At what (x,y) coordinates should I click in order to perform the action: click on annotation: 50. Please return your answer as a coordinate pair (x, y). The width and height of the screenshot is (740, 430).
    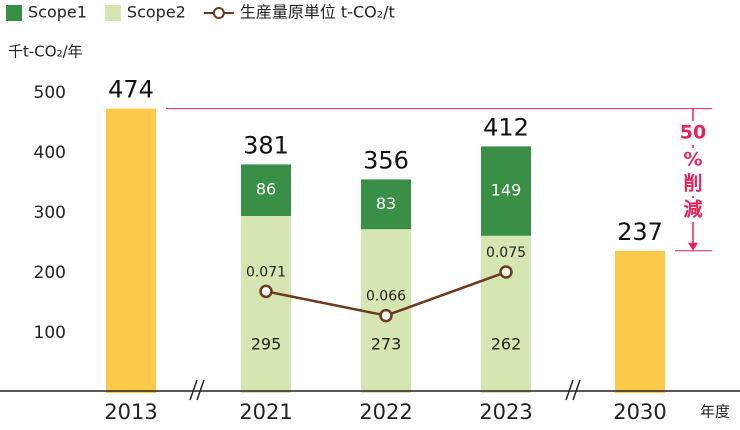
    Looking at the image, I should click on (693, 133).